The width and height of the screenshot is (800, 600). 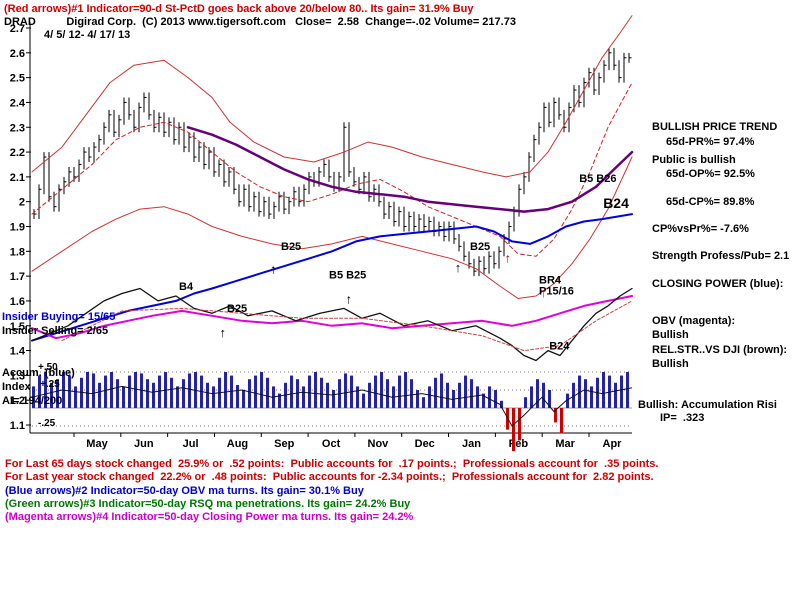 What do you see at coordinates (565, 444) in the screenshot?
I see `svg-text: Mar` at bounding box center [565, 444].